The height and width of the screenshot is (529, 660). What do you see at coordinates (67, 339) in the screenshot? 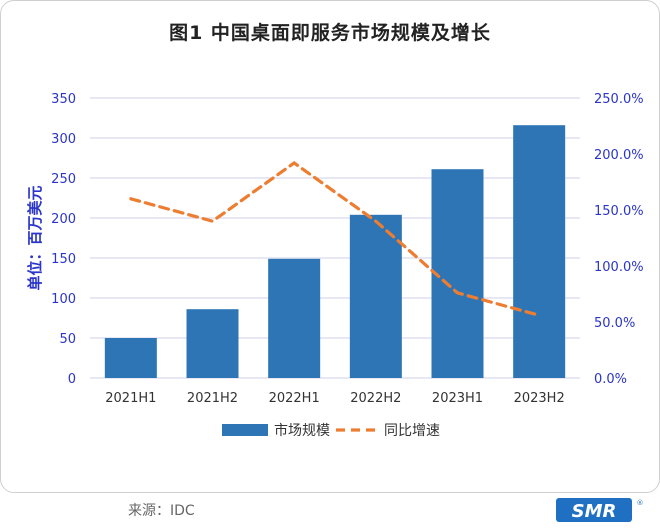
I see `y-tick-label: 50` at bounding box center [67, 339].